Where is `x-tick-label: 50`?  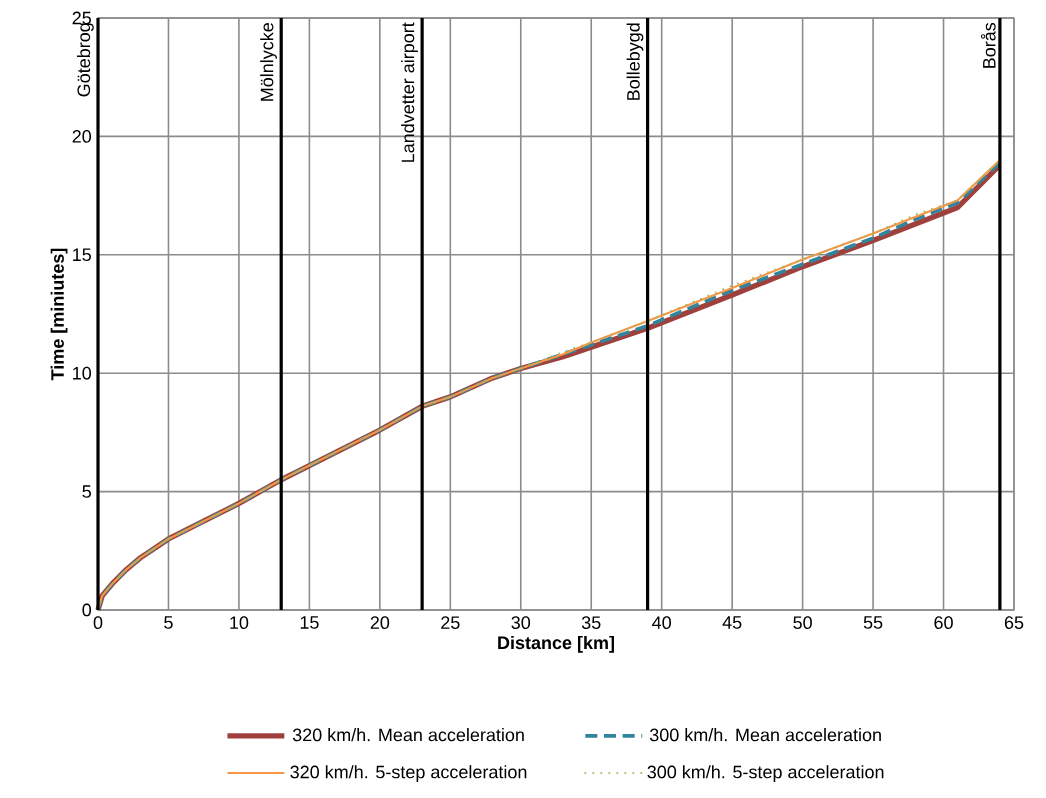
x-tick-label: 50 is located at coordinates (802, 622).